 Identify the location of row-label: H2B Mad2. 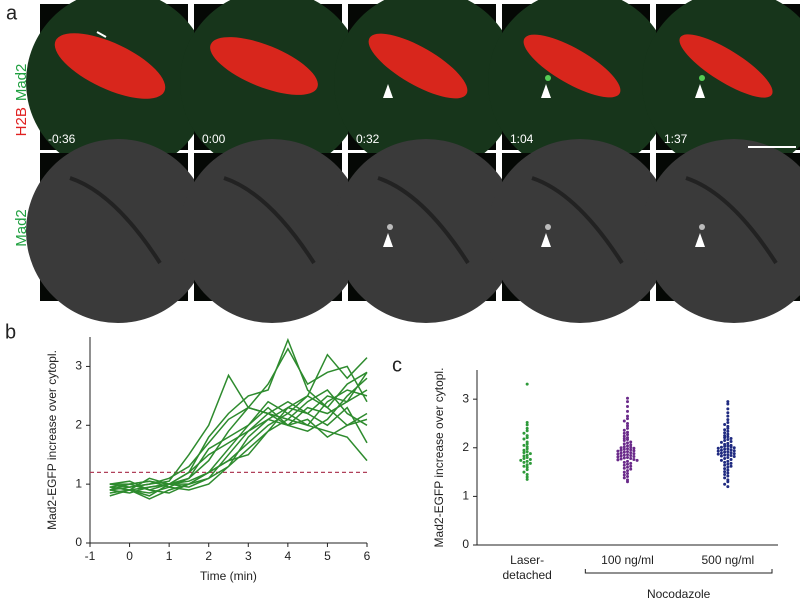
(21, 100).